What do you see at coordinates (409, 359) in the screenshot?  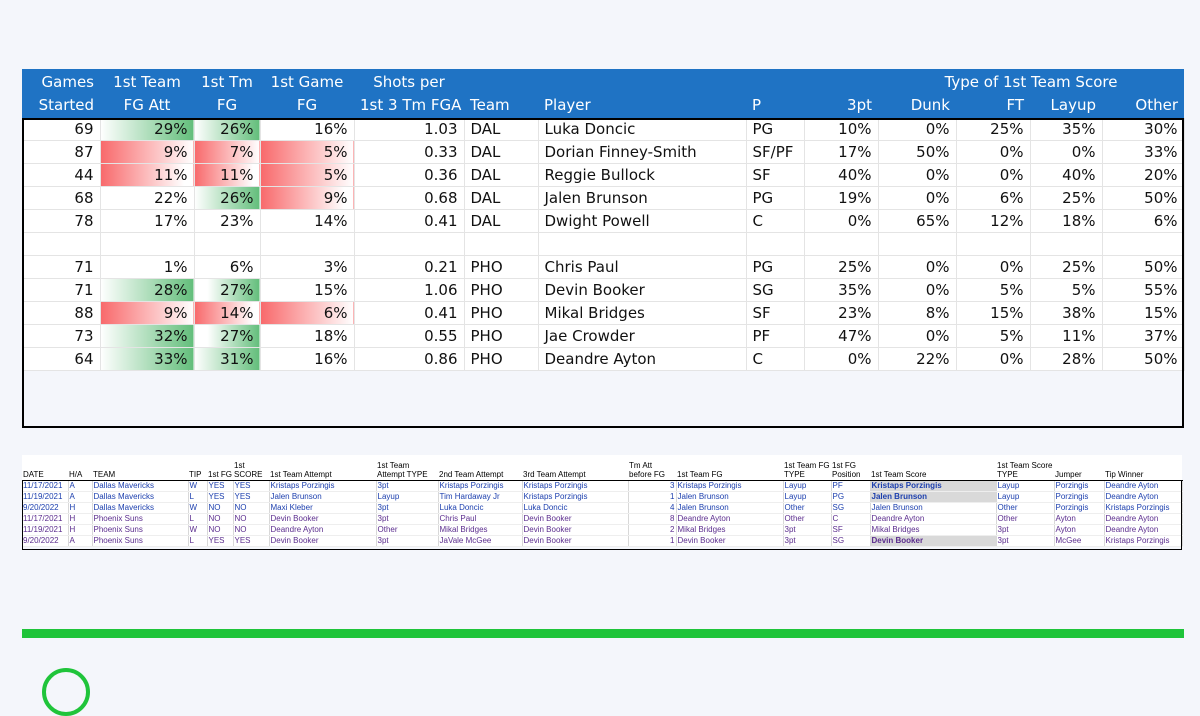 I see `cell-spf: 0.86` at bounding box center [409, 359].